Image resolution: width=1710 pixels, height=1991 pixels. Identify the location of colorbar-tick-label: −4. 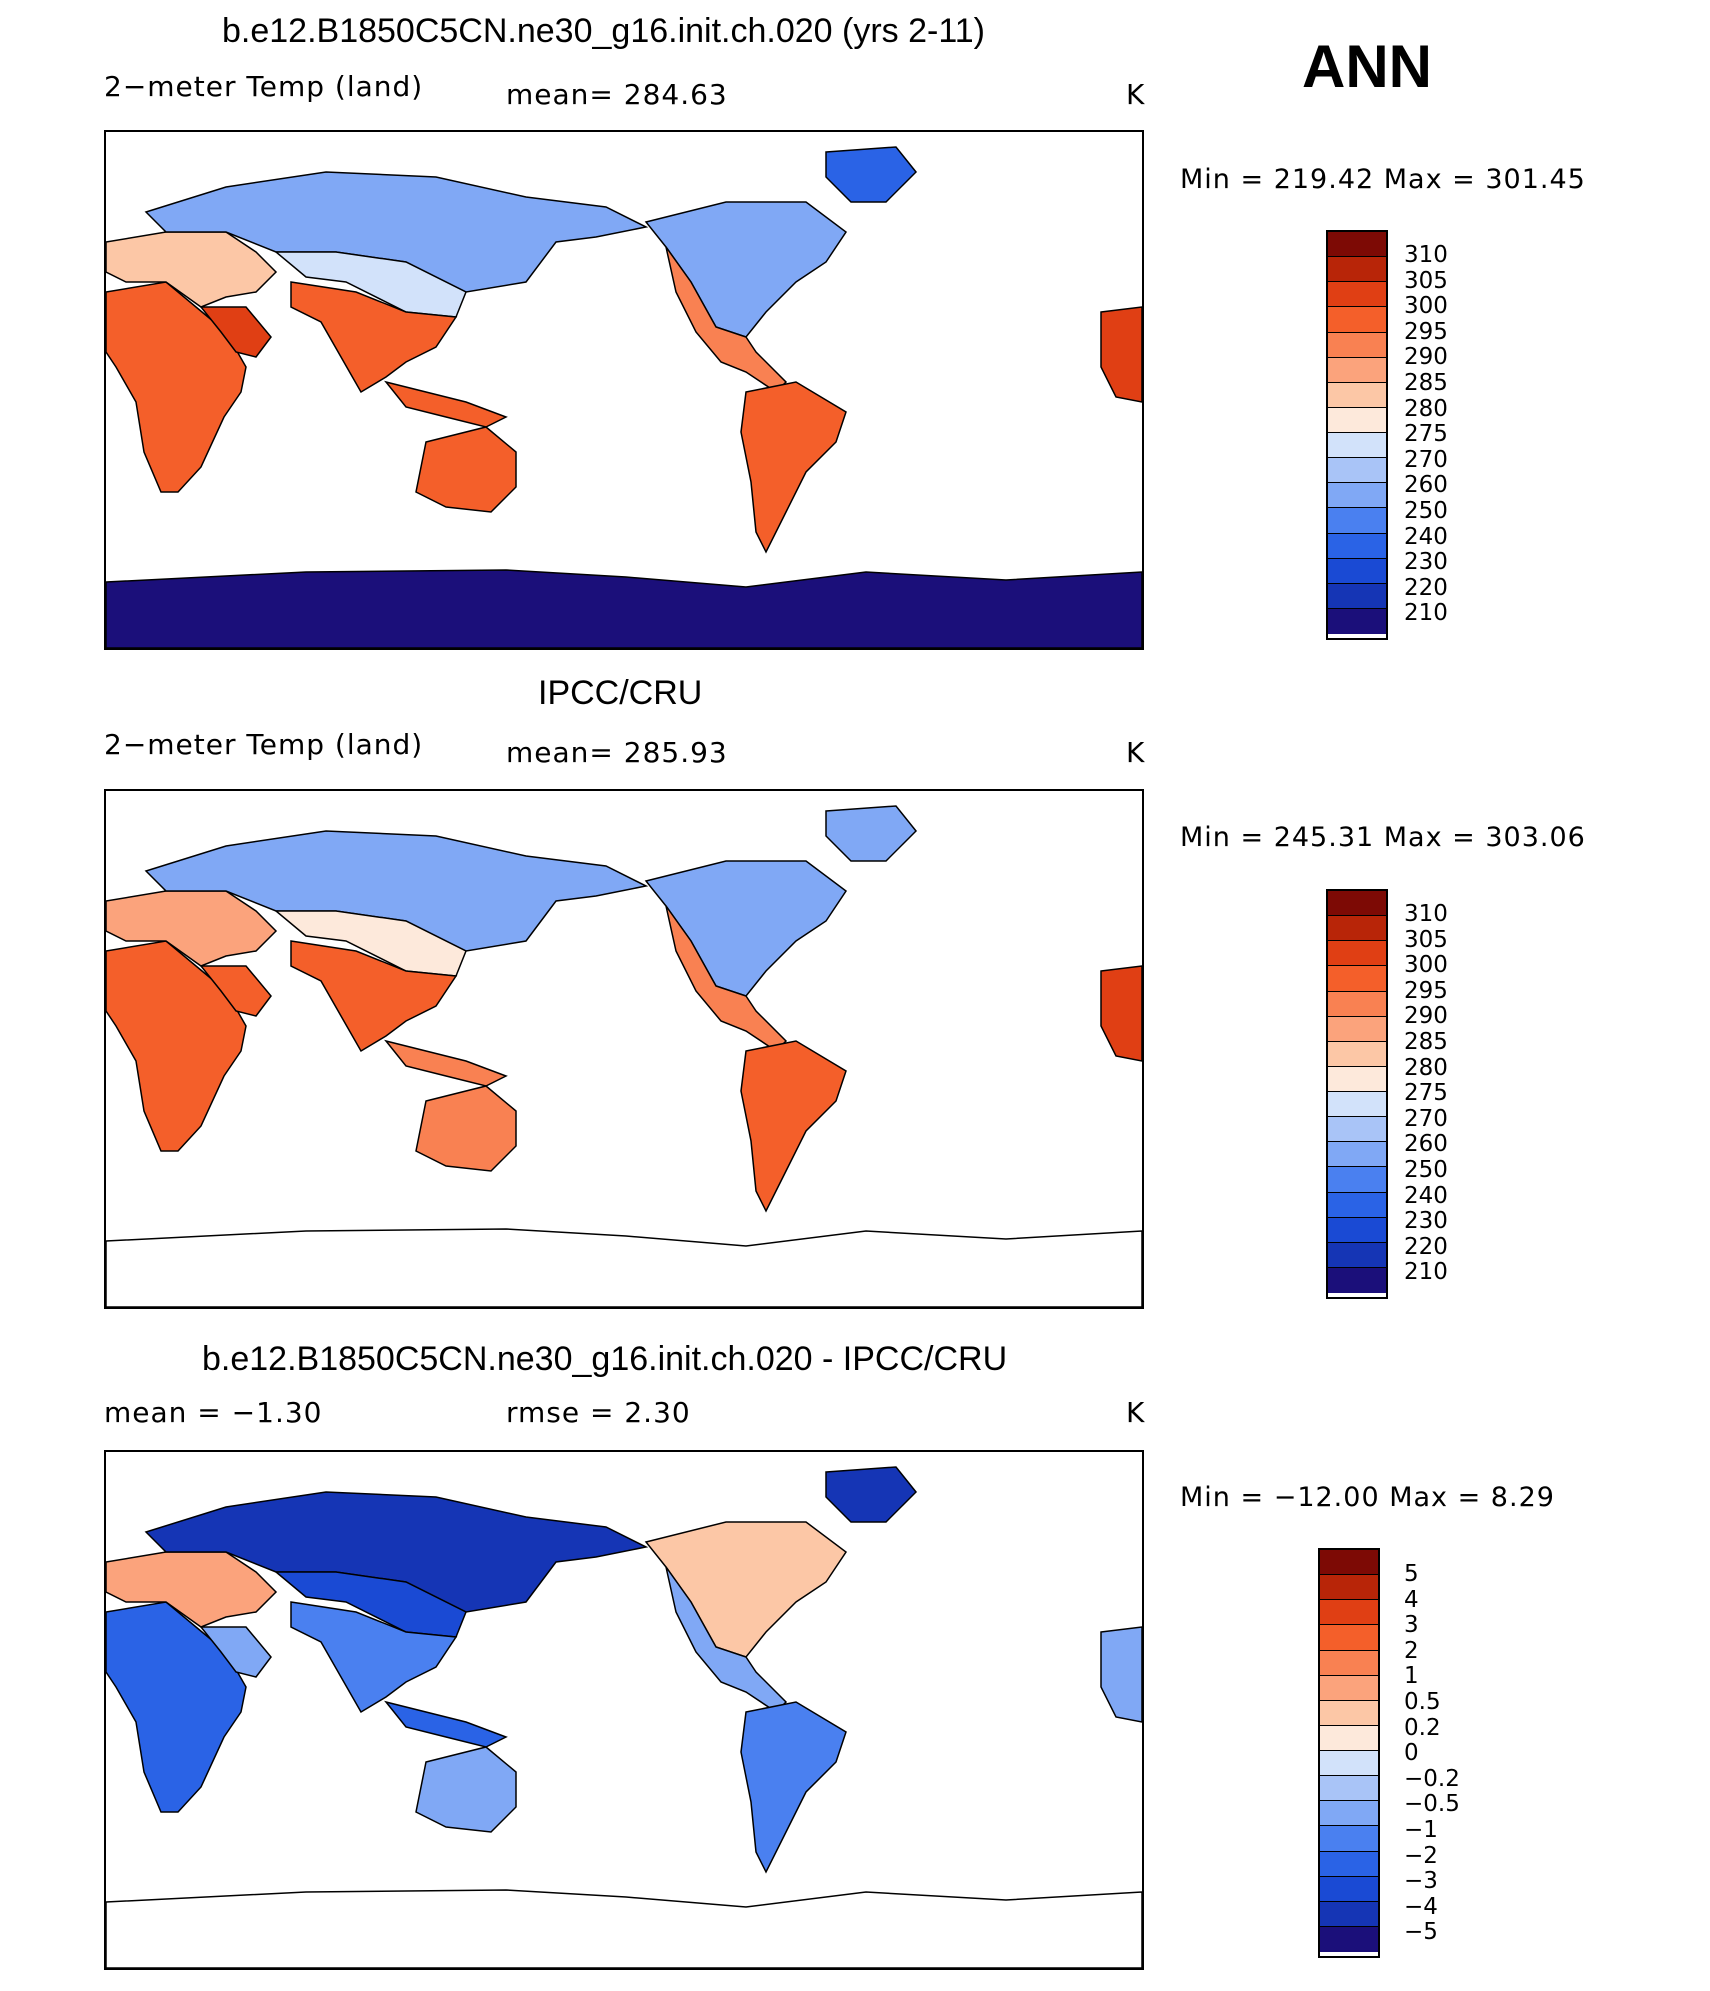
(1421, 1906).